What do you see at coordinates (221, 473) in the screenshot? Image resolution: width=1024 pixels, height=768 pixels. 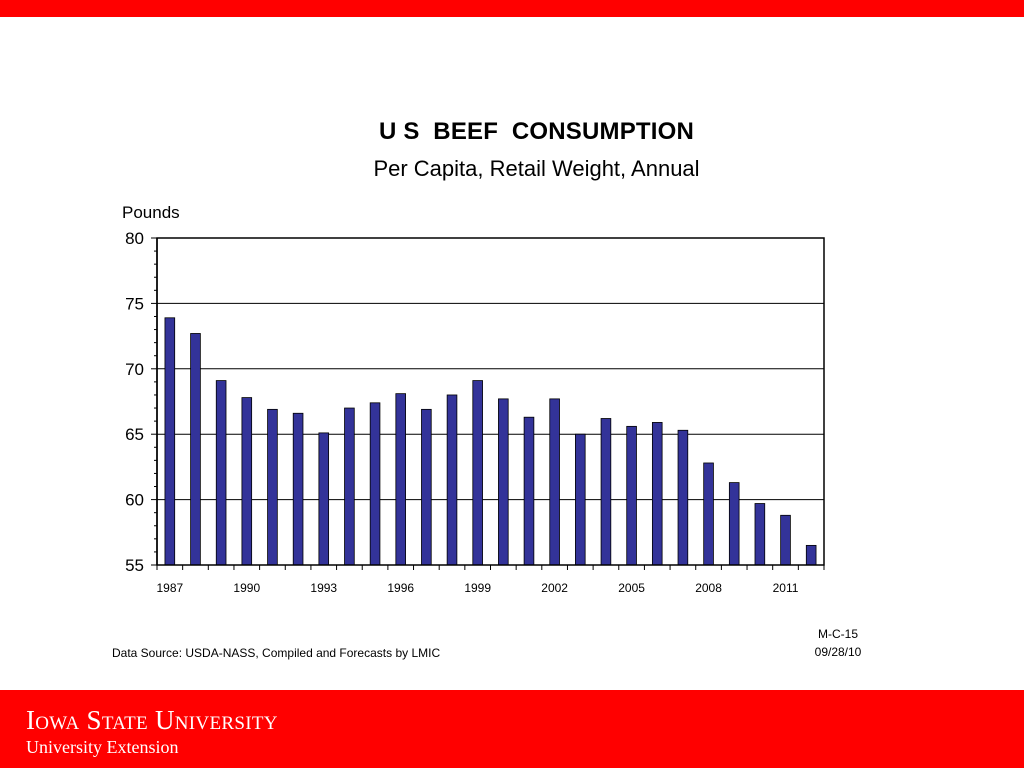 I see `bar-1989` at bounding box center [221, 473].